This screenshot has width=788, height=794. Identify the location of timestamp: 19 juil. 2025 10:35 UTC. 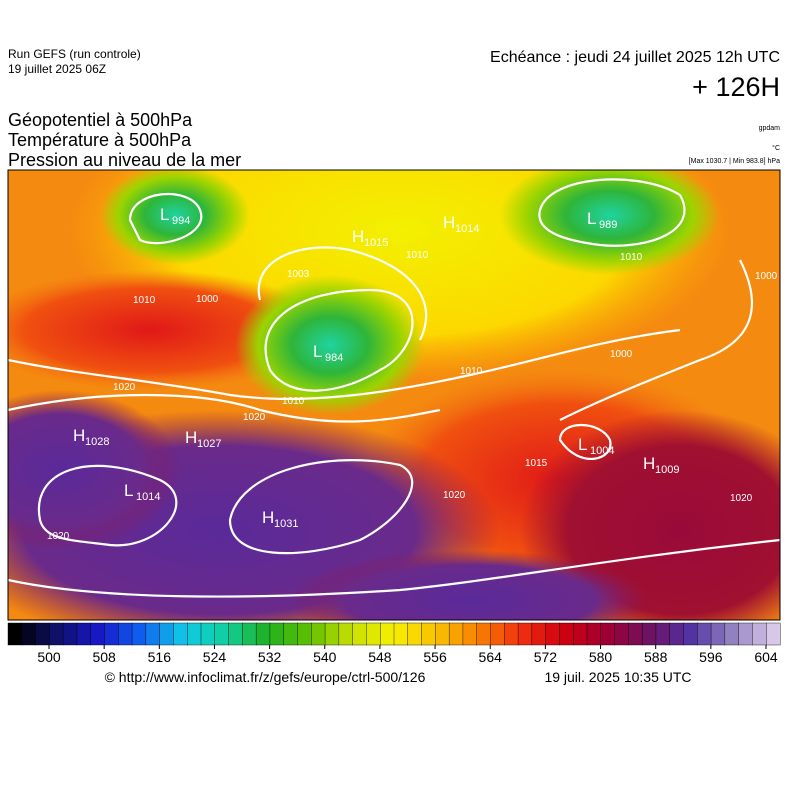
(617, 677).